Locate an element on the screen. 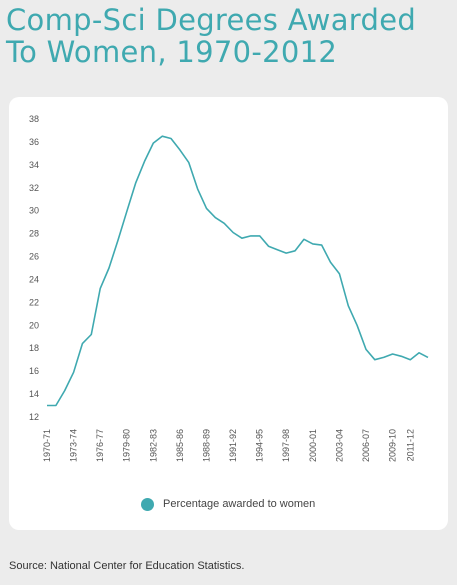 The image size is (457, 585). y-tick-label: 26 is located at coordinates (34, 257).